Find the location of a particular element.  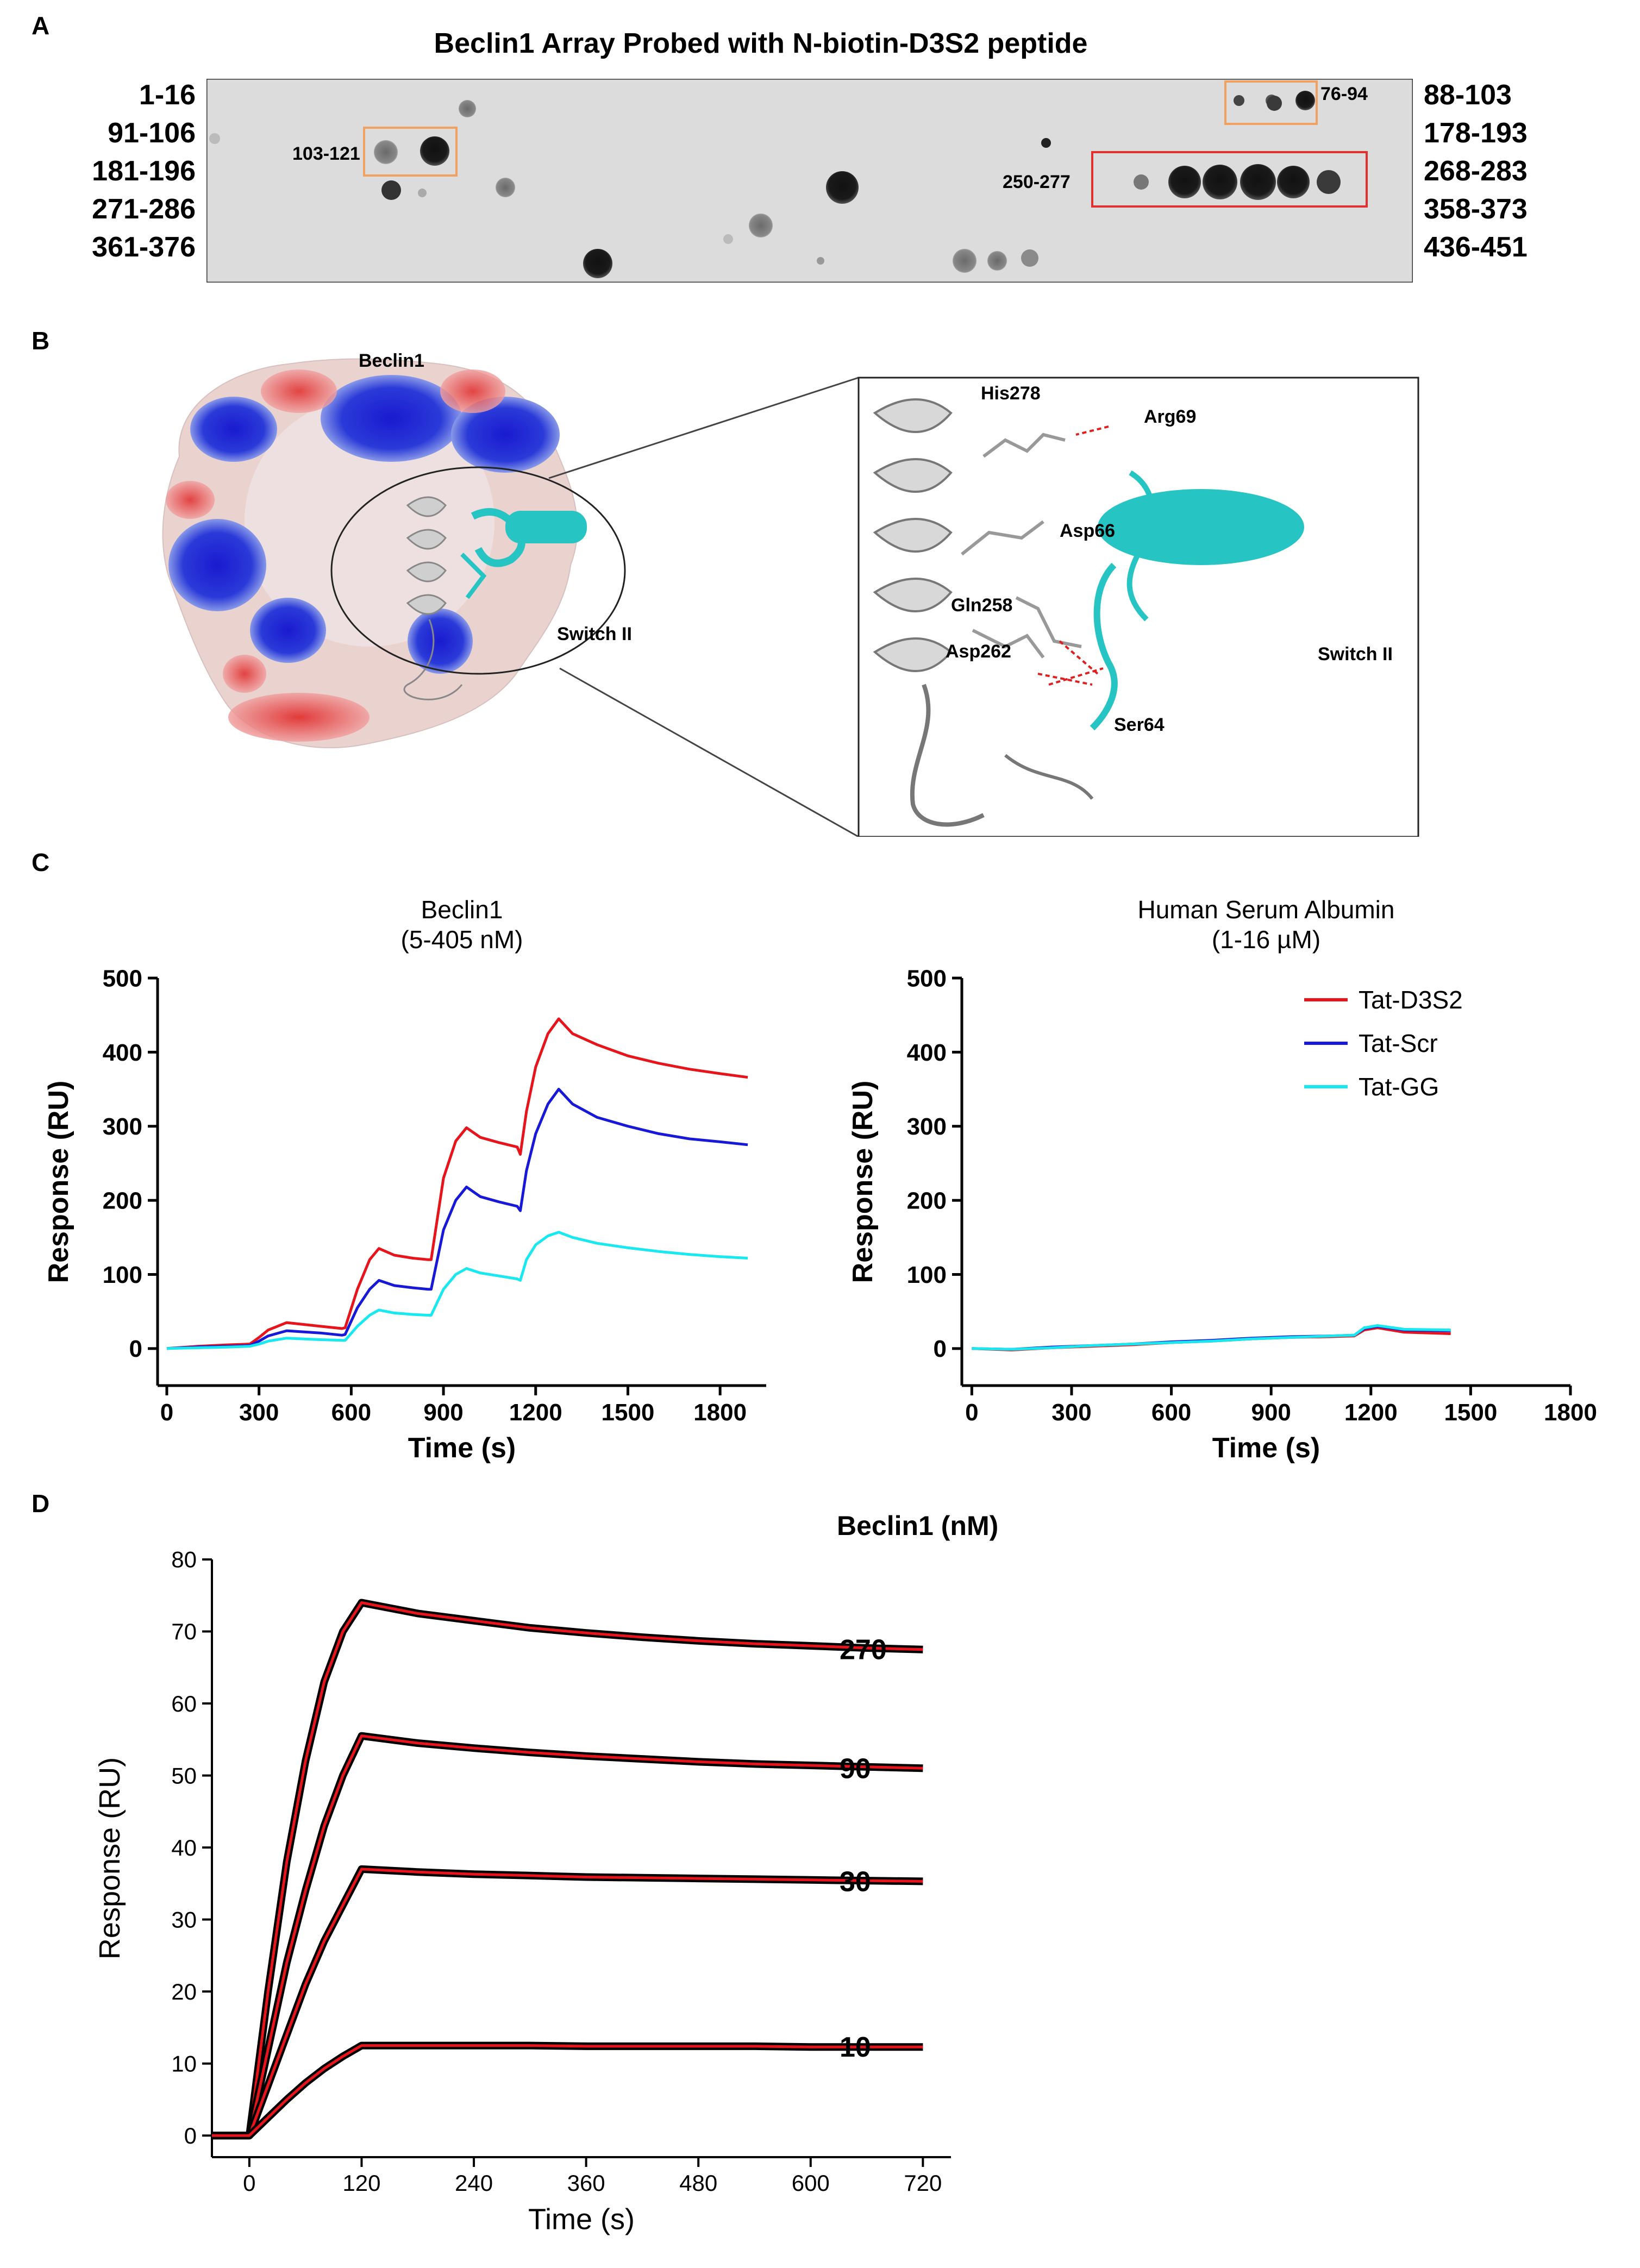

row-label-right: 358-373 is located at coordinates (1476, 209).